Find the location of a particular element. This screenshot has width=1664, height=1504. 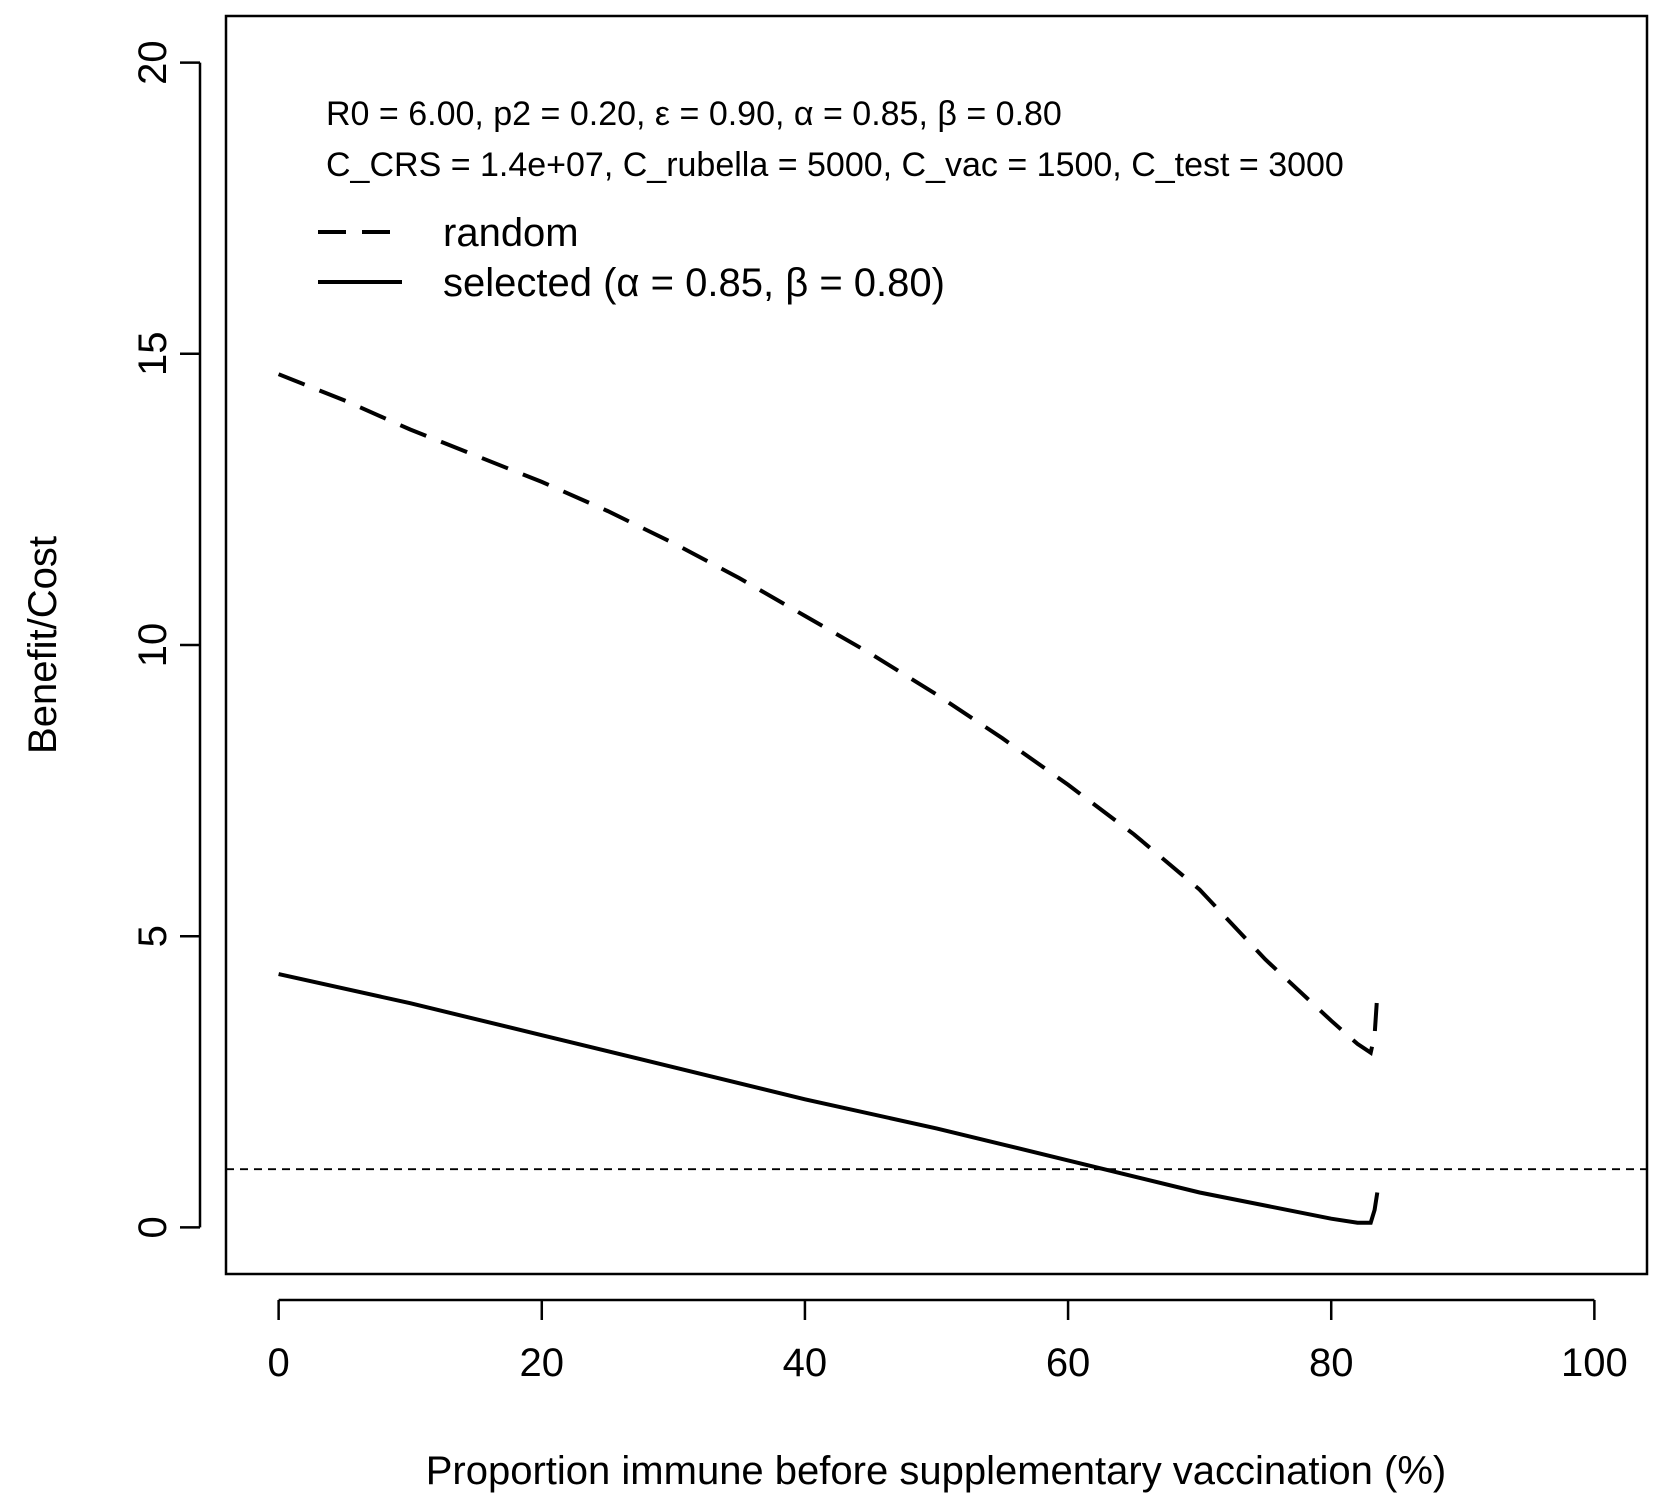

legend-label-random: random is located at coordinates (511, 233).